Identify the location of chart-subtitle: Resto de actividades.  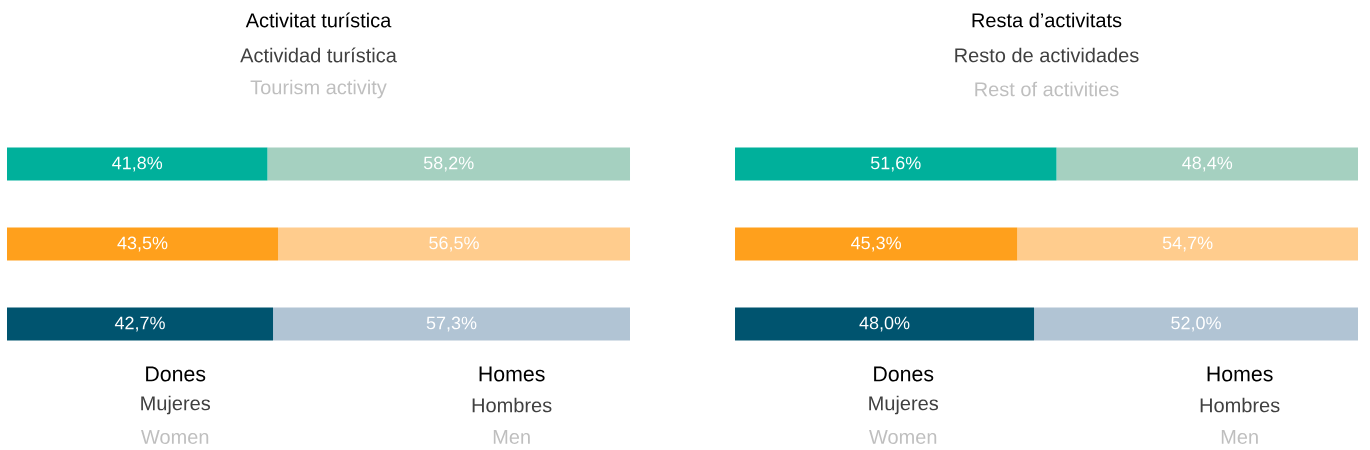
(1047, 55).